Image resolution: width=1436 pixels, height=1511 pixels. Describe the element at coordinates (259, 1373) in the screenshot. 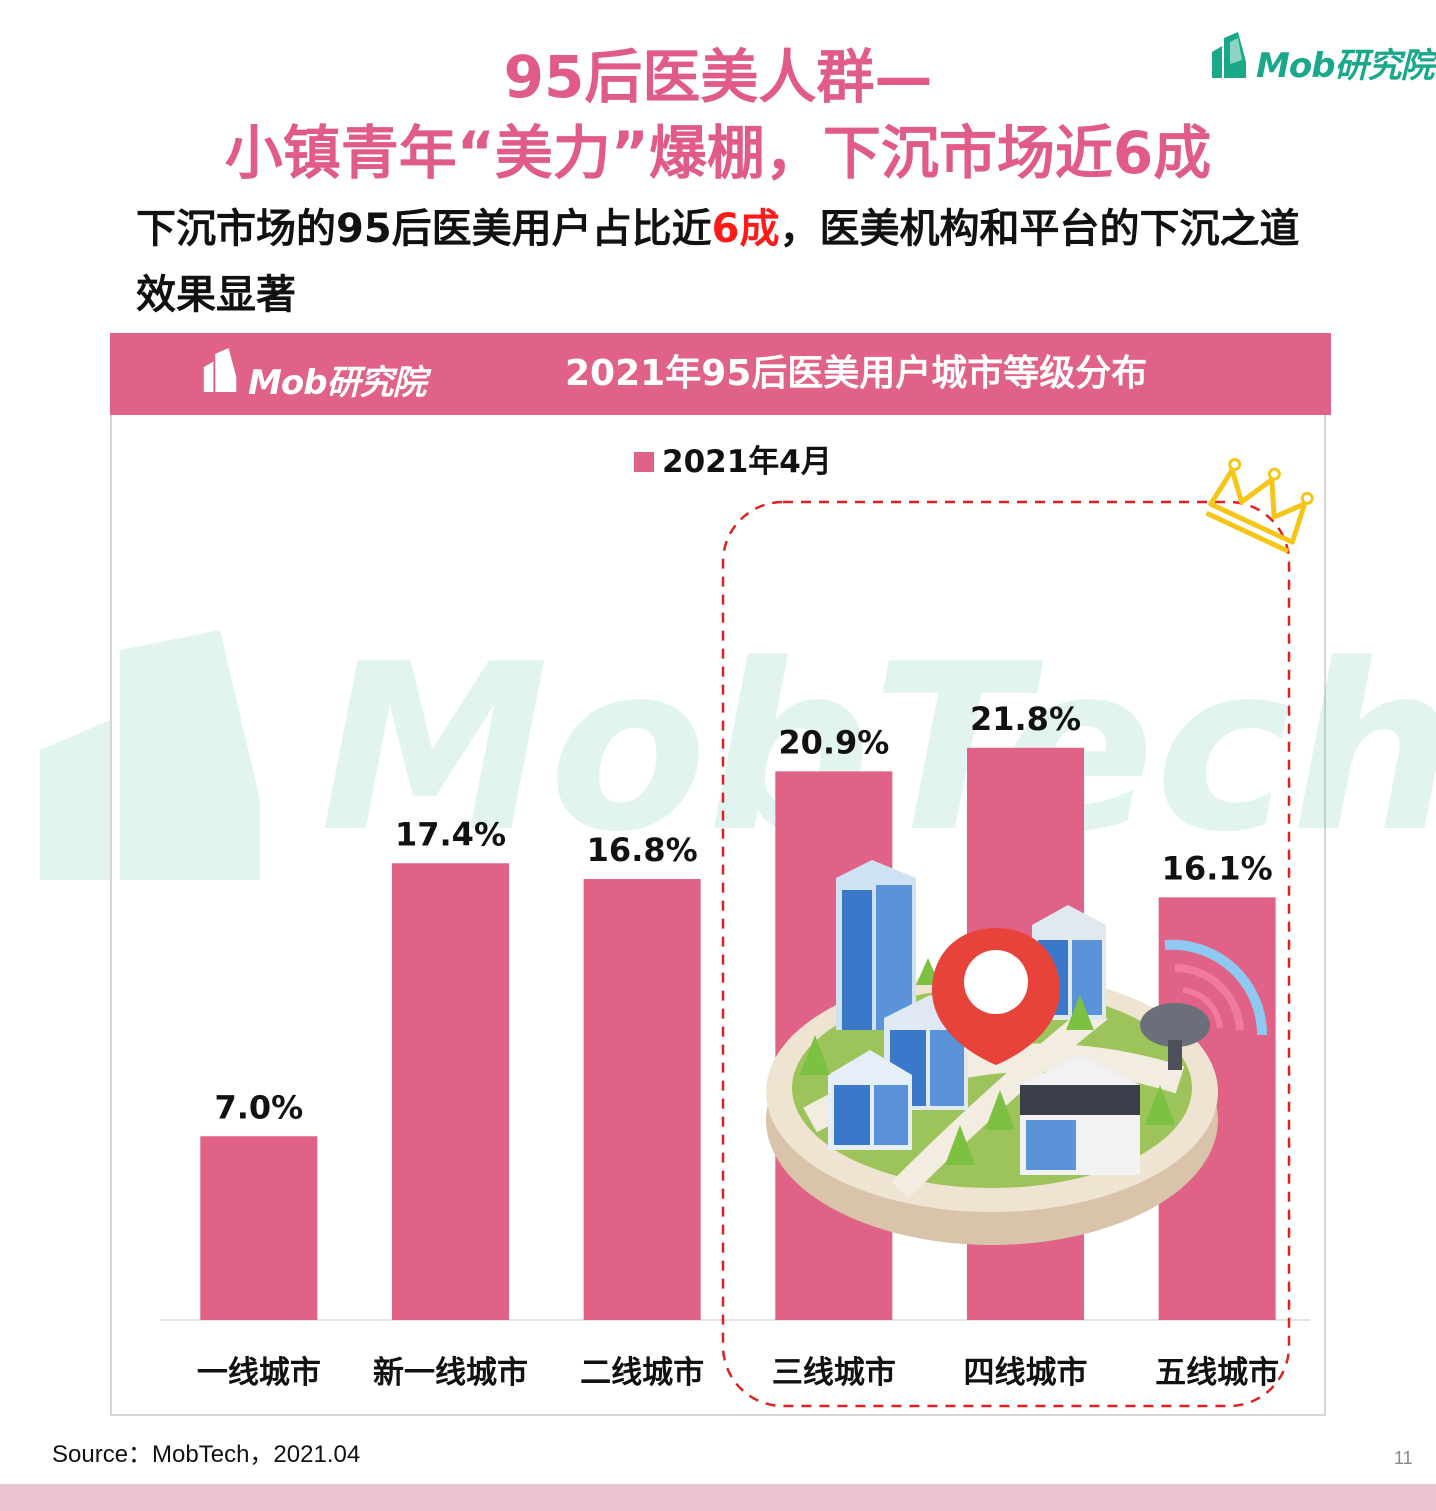

I see `category-label-0: 一线城市` at that location.